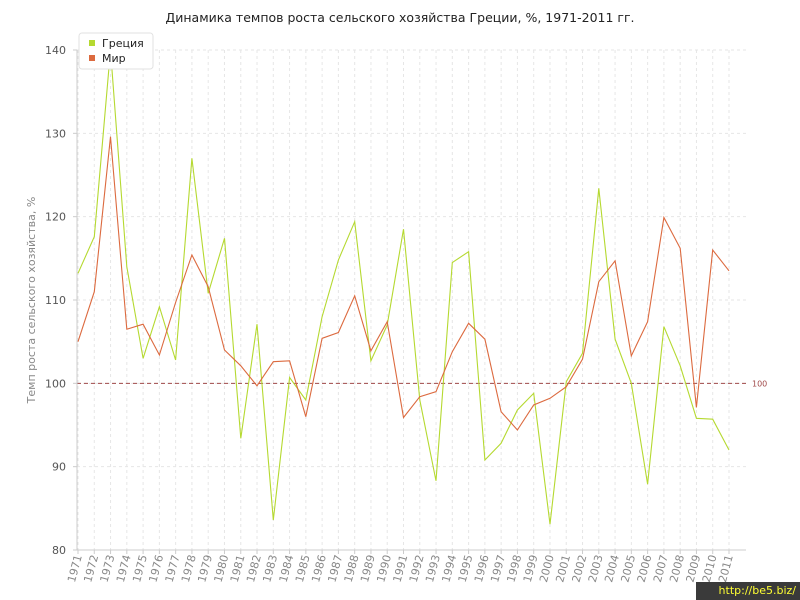 Image resolution: width=800 pixels, height=600 pixels. I want to click on reference-line-label: 100, so click(759, 383).